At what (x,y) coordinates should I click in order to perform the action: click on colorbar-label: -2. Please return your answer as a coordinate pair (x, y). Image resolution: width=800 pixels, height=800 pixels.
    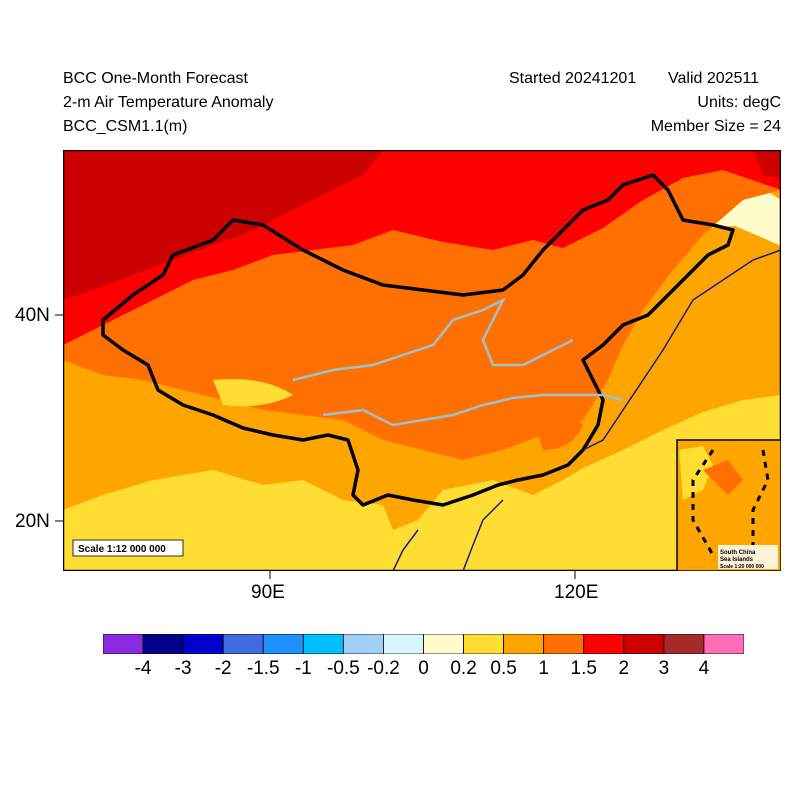
    Looking at the image, I should click on (223, 668).